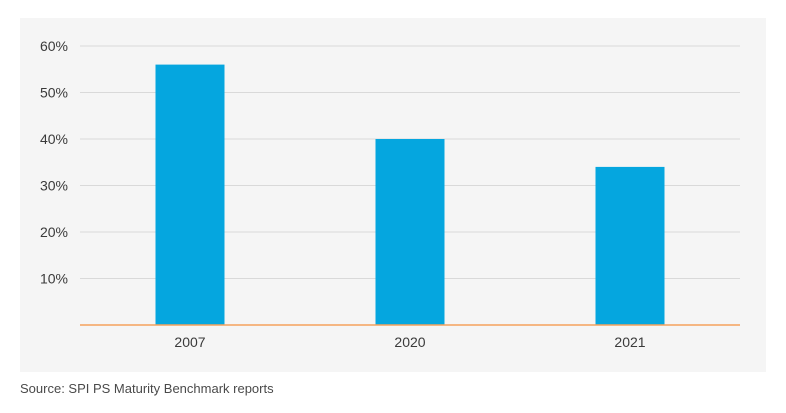 Image resolution: width=786 pixels, height=413 pixels. Describe the element at coordinates (54, 93) in the screenshot. I see `y-tick-label-50: 50%` at that location.